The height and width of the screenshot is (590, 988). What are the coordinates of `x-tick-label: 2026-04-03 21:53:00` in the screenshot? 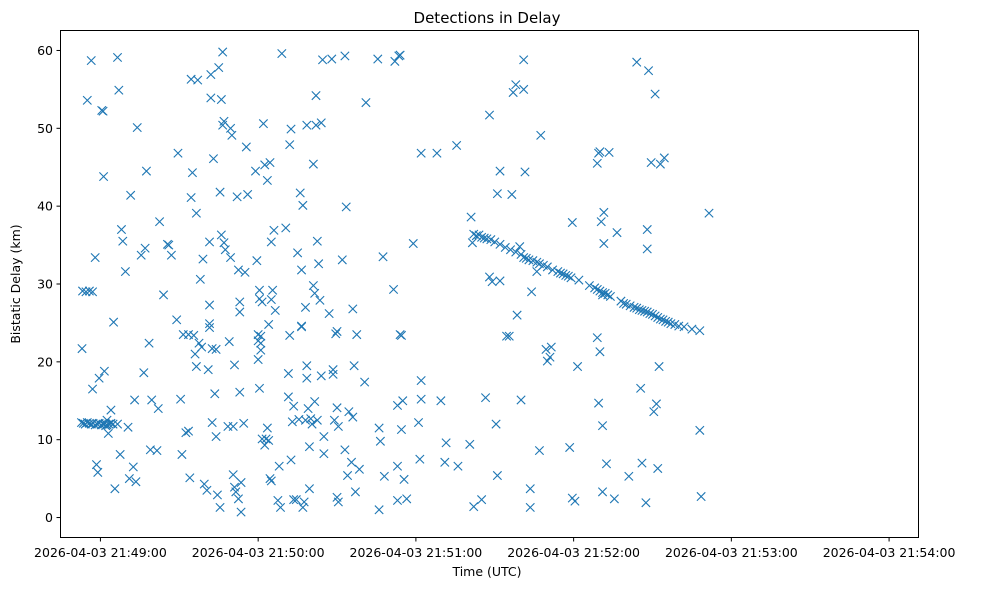 It's located at (731, 552).